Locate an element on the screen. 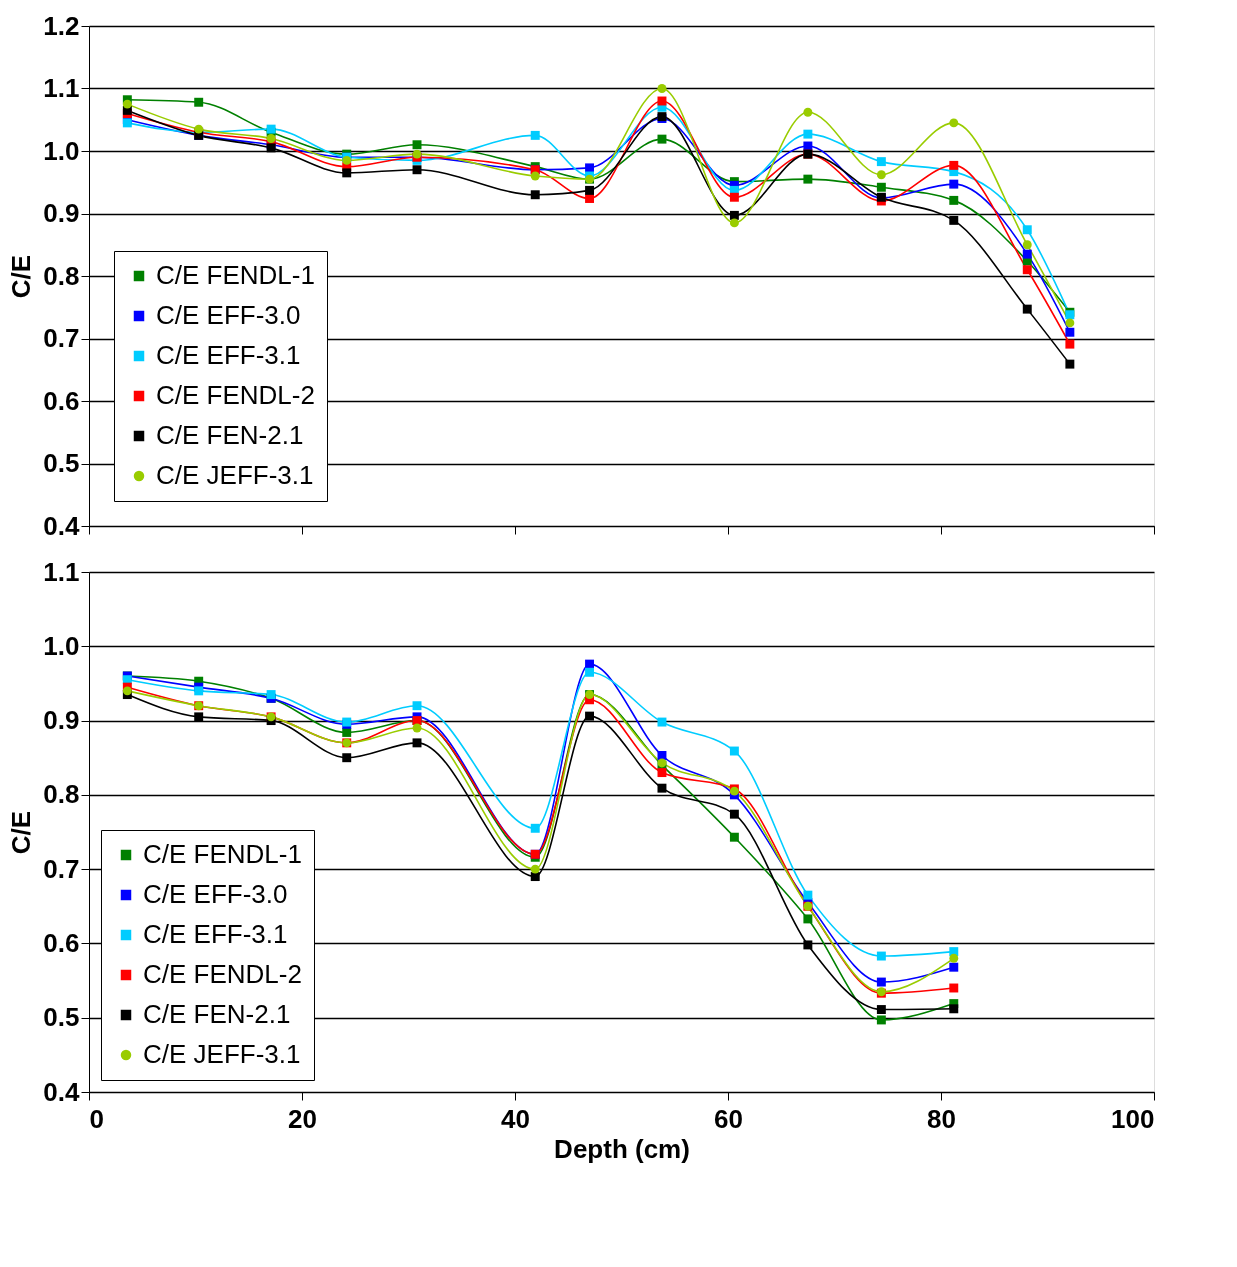 The height and width of the screenshot is (1267, 1237). x-tick-label: 0 is located at coordinates (96, 1118).